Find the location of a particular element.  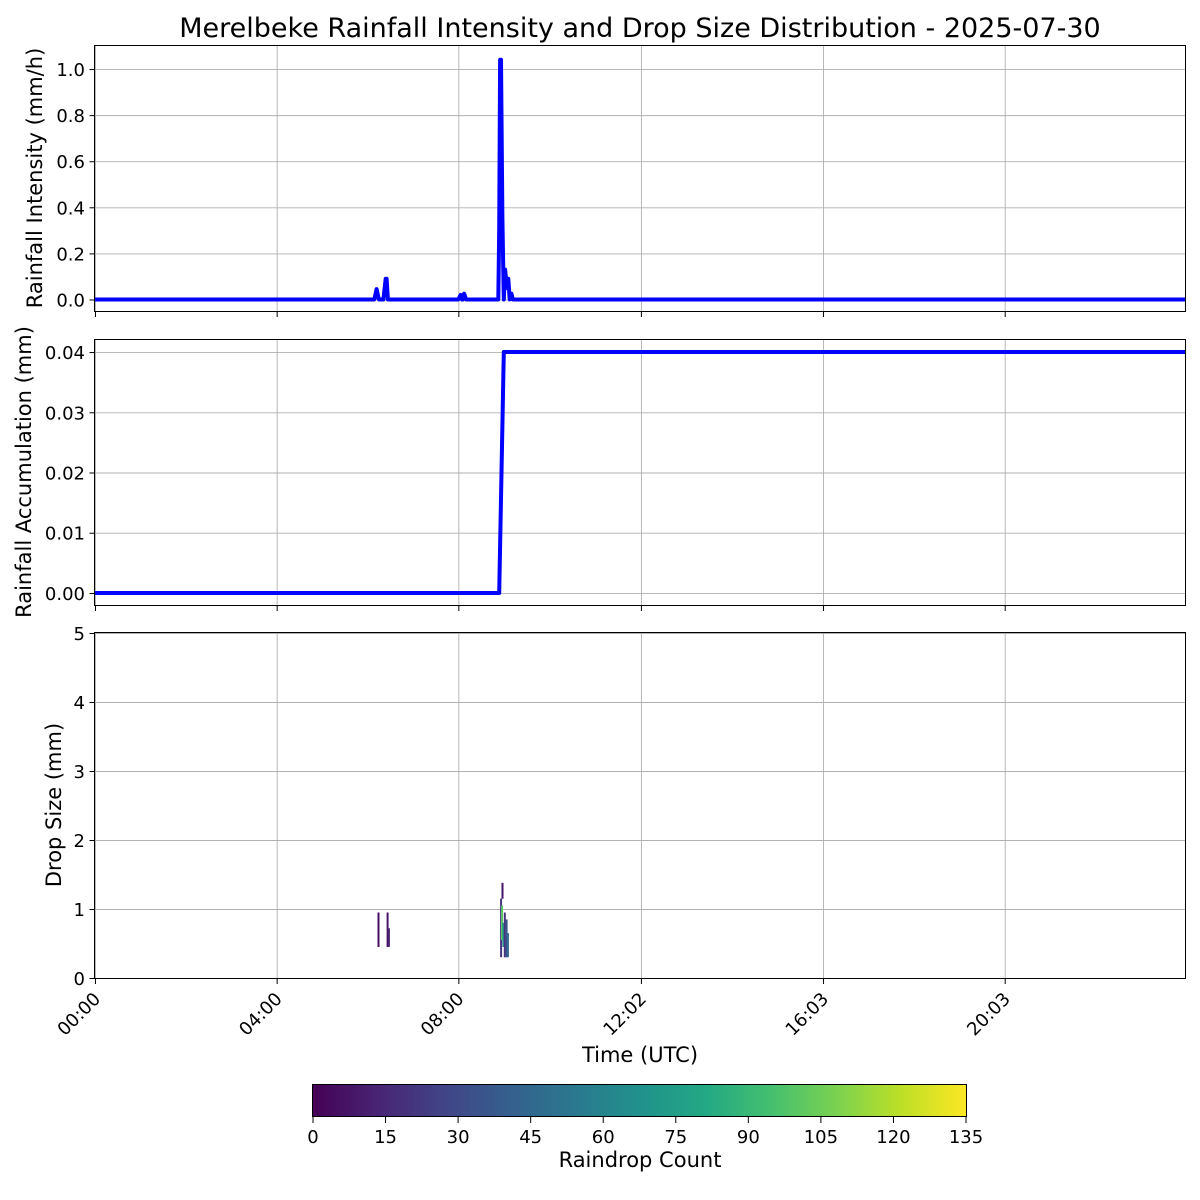

colorbar-tick-label: 30 is located at coordinates (458, 1137).